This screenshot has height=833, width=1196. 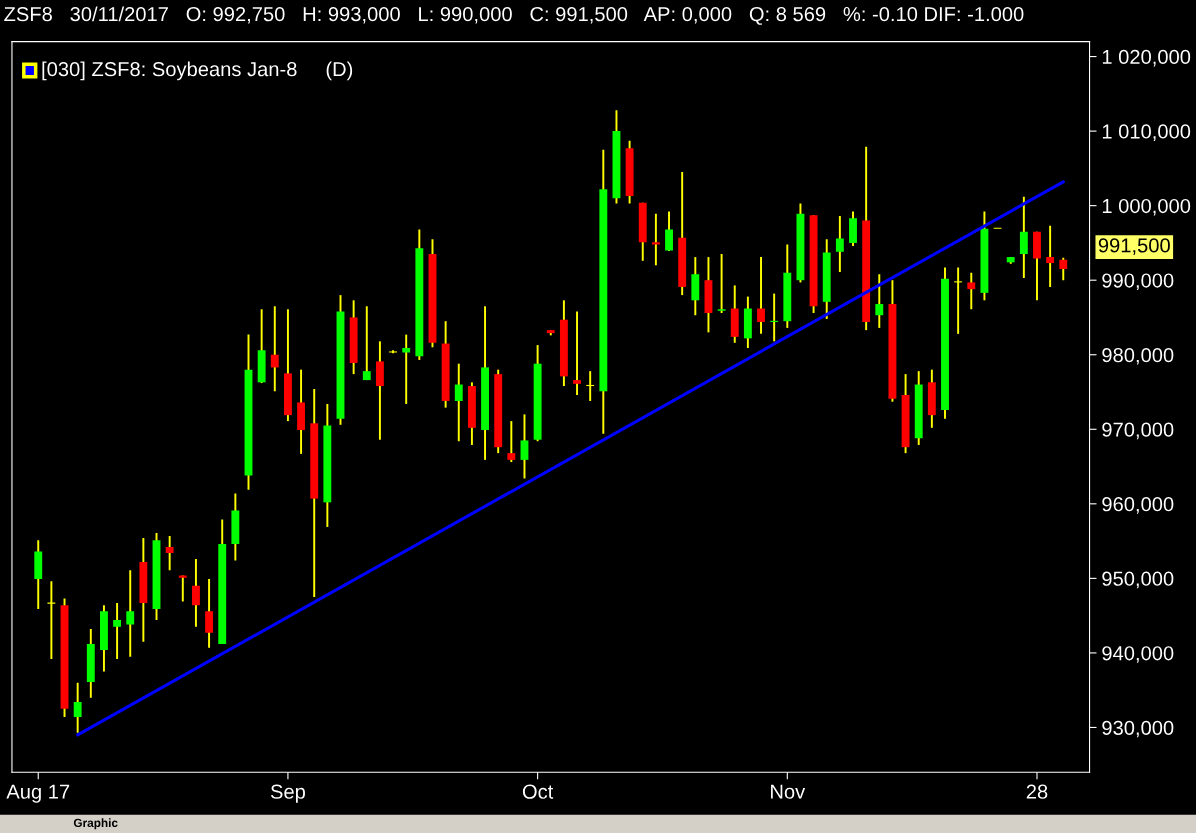 I want to click on text: 991,500, so click(x=1134, y=246).